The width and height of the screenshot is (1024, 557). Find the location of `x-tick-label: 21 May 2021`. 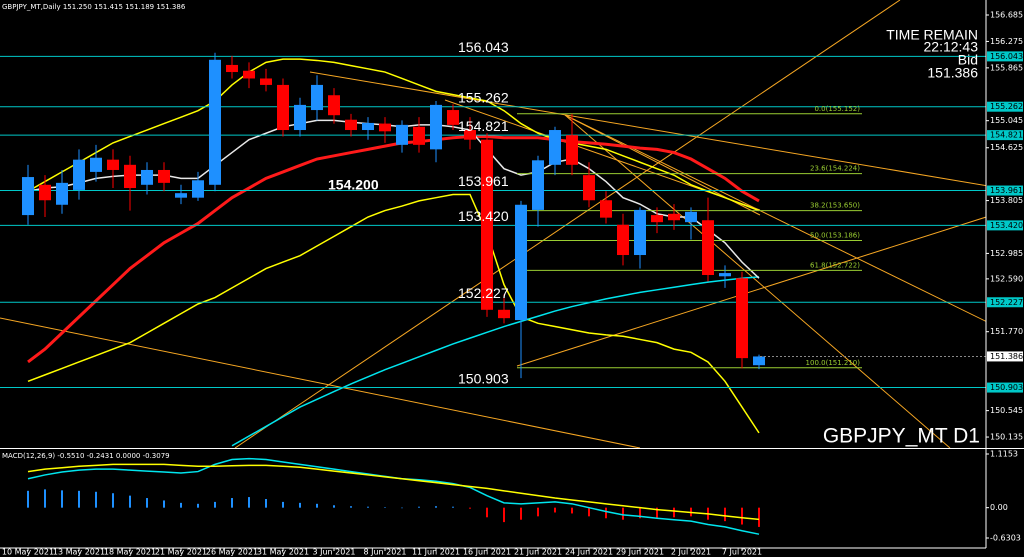

x-tick-label: 21 May 2021 is located at coordinates (181, 552).